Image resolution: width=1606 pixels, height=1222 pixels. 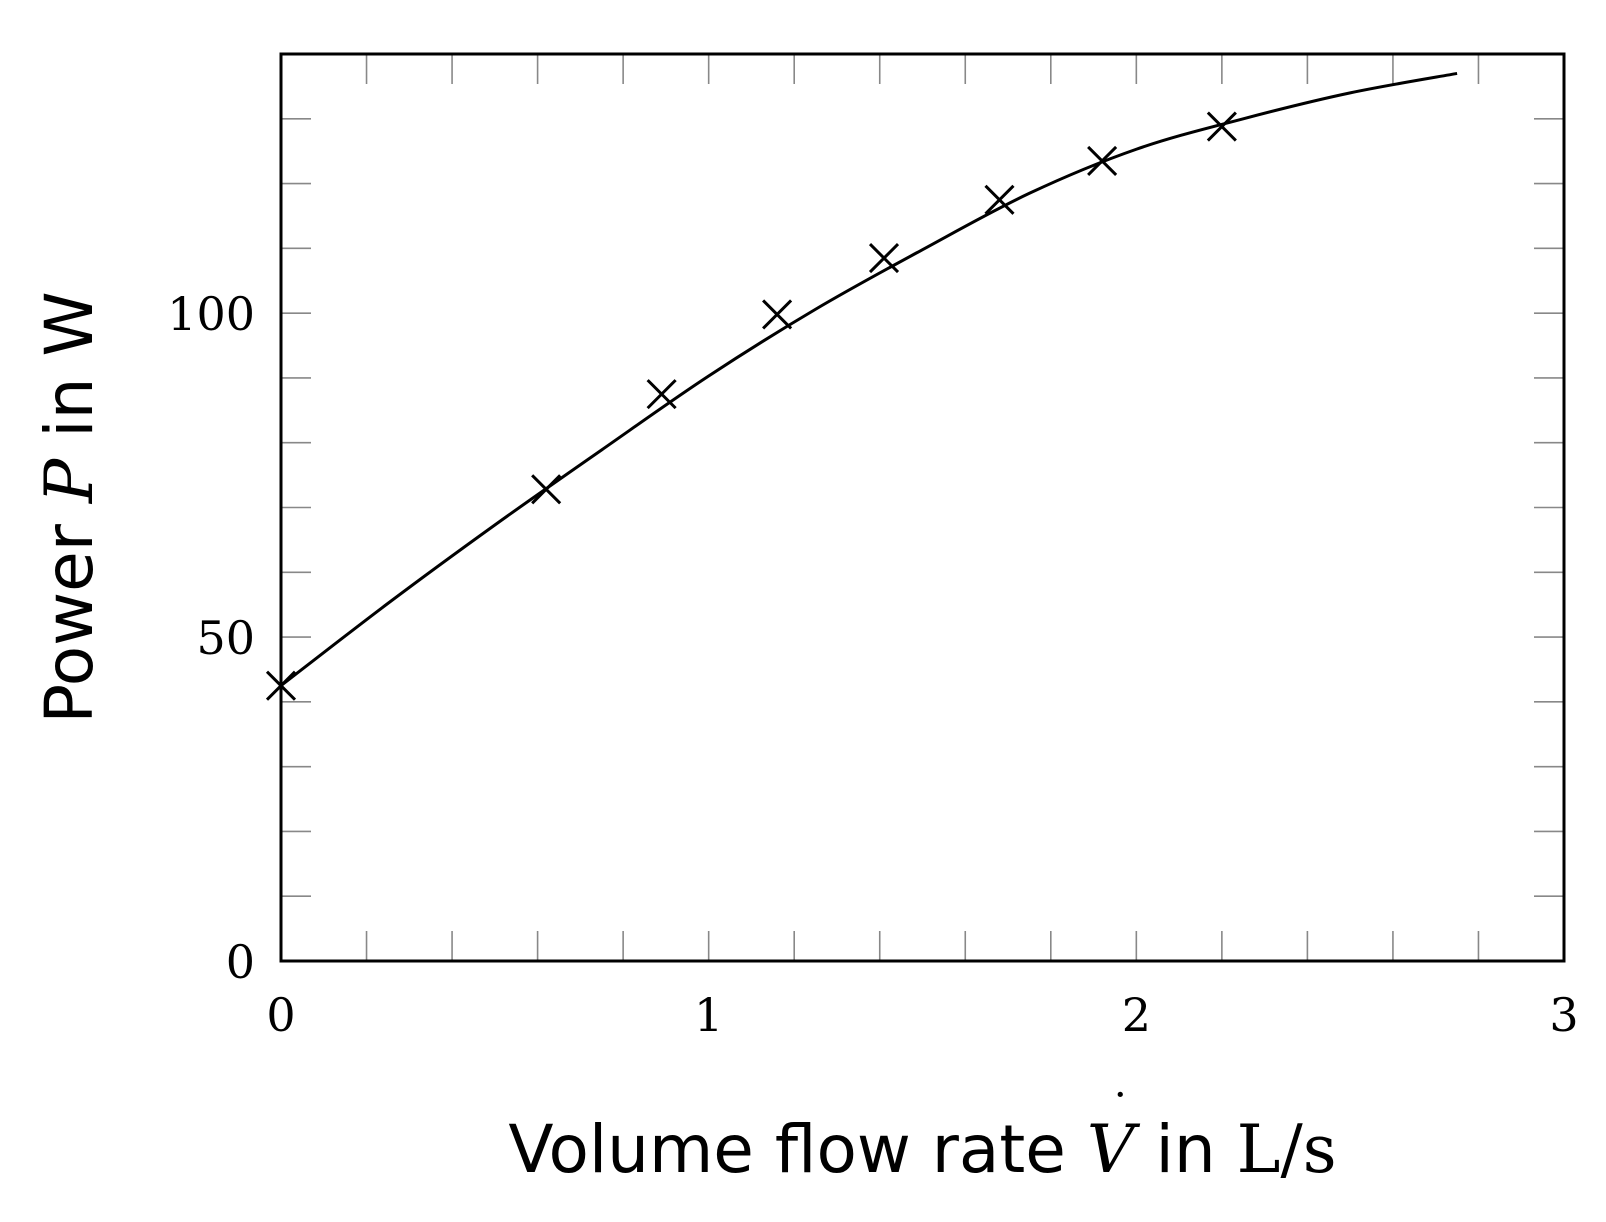 I want to click on y-tick-label: 0, so click(x=240, y=962).